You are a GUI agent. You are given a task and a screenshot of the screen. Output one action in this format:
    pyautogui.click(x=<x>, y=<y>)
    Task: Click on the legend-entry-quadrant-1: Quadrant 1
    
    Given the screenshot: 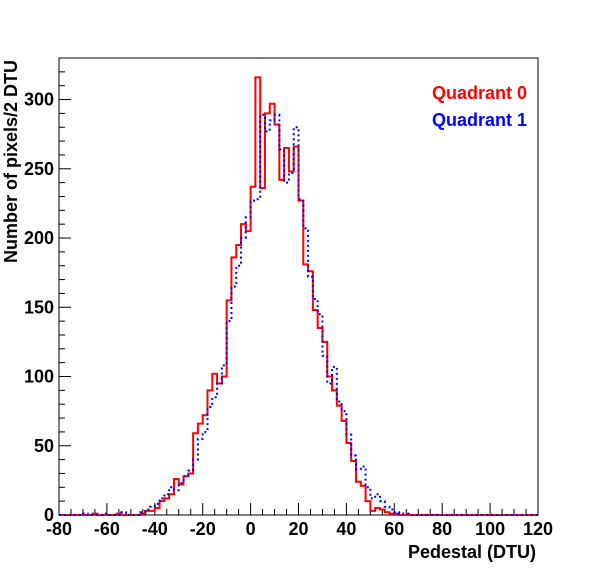 What is the action you would take?
    pyautogui.click(x=479, y=120)
    